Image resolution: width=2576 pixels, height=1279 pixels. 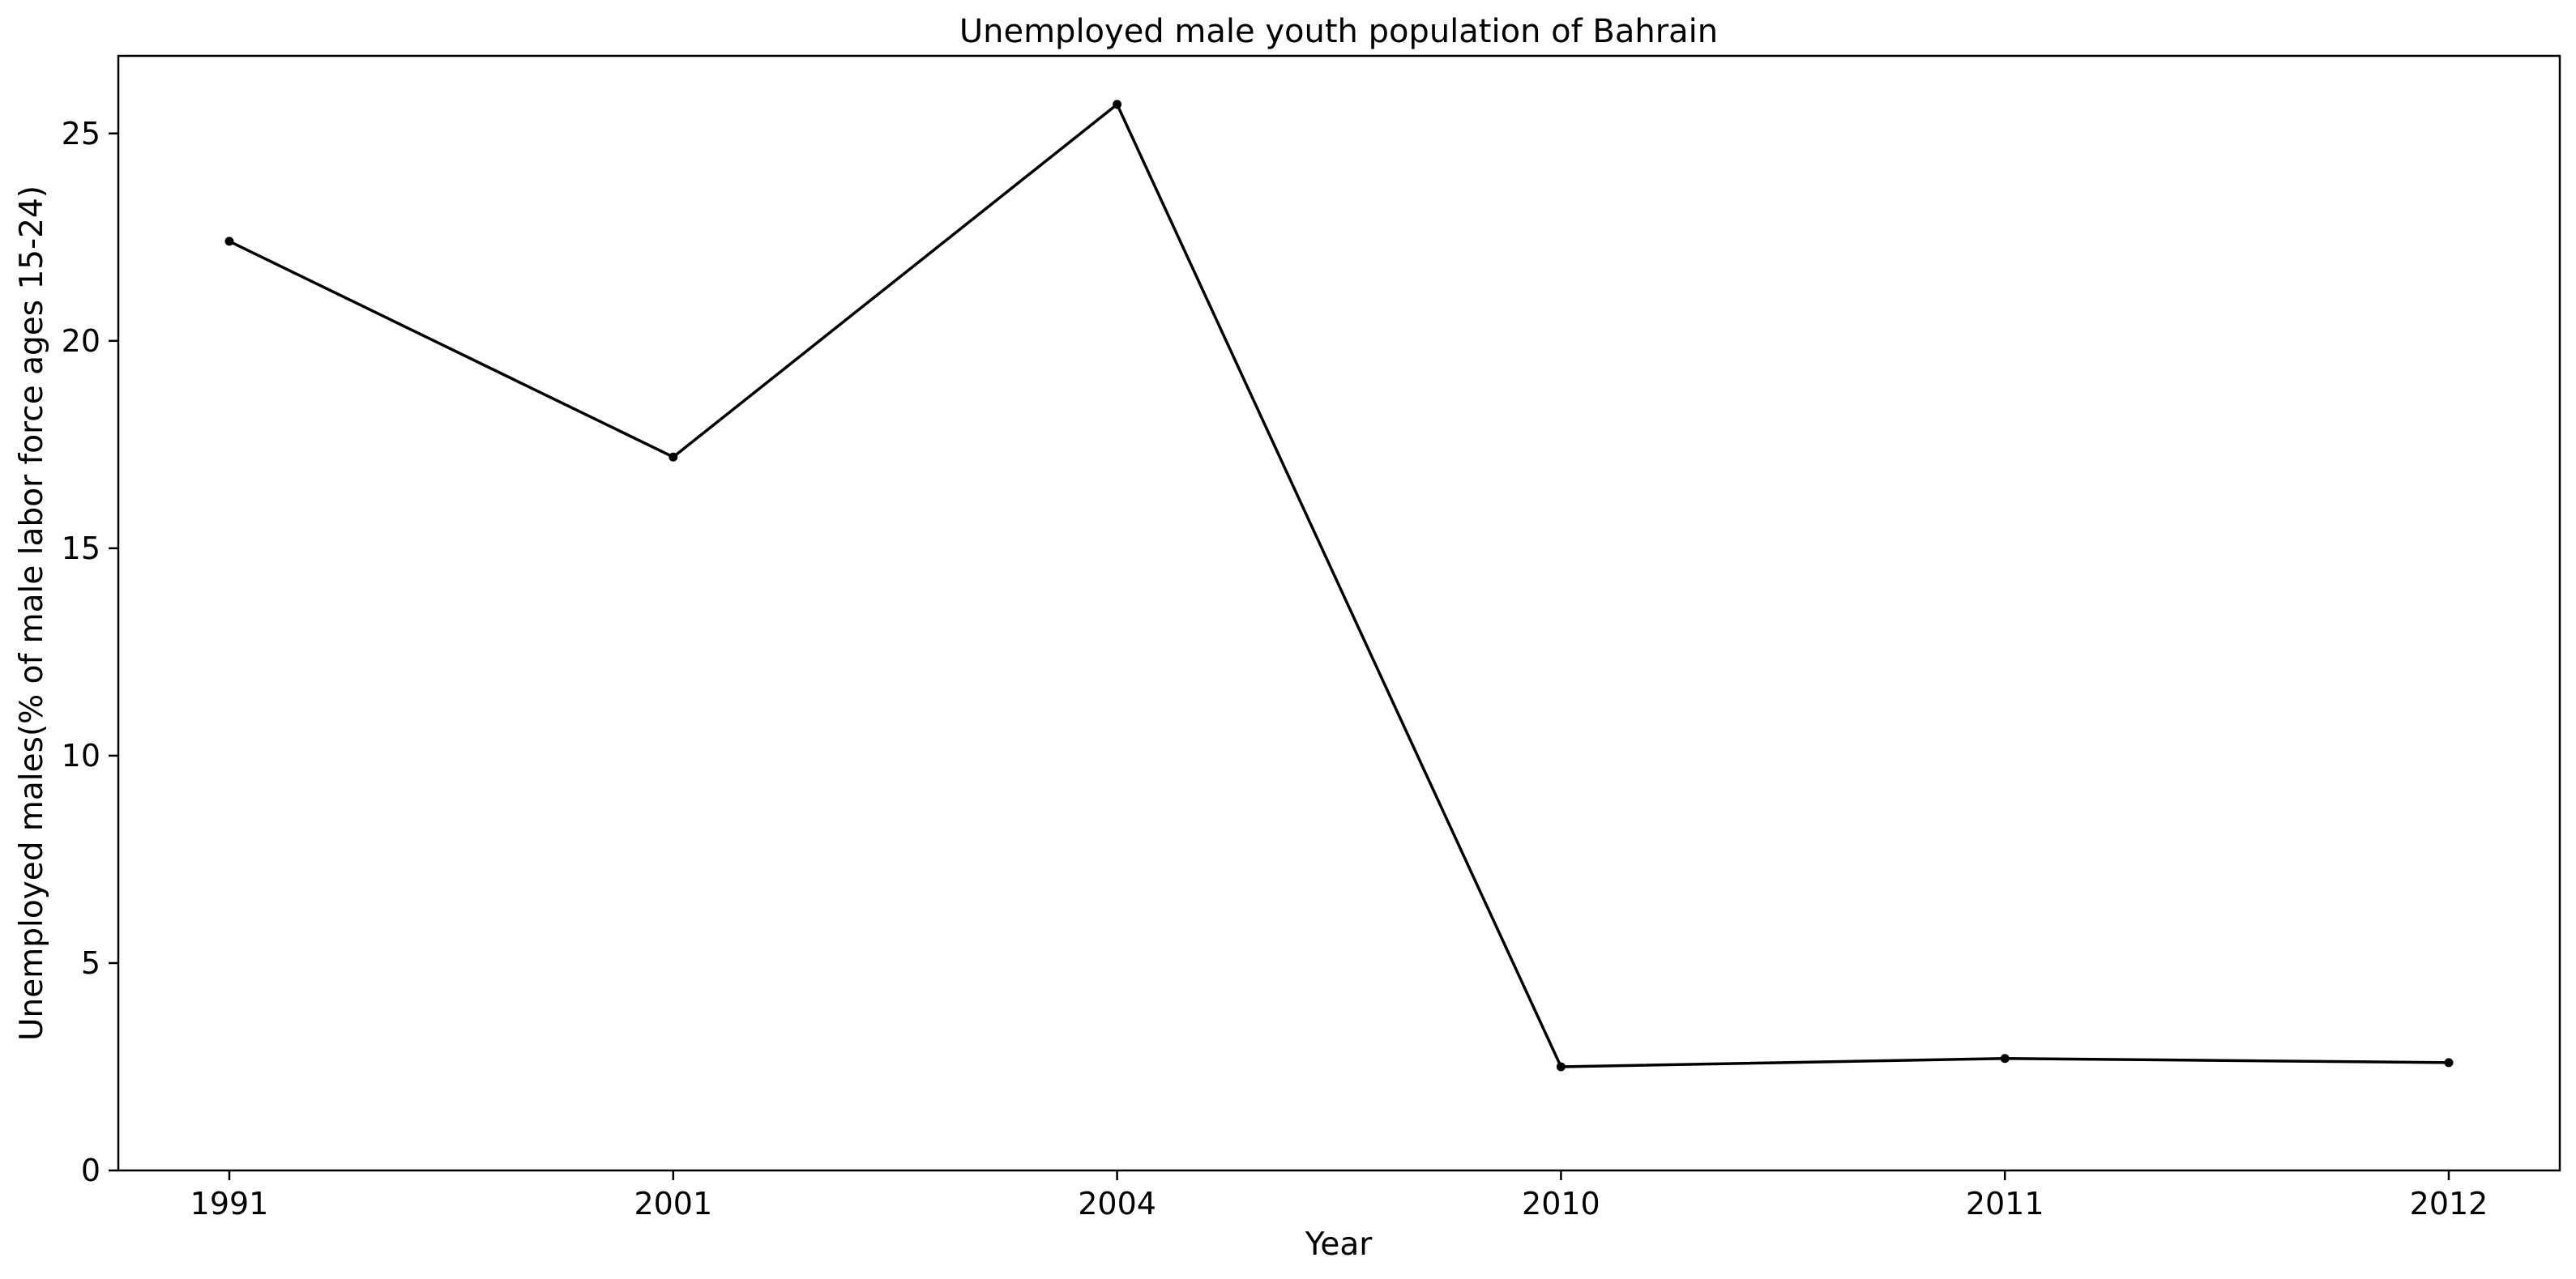 What do you see at coordinates (2449, 1203) in the screenshot?
I see `x-tick-label: 2012` at bounding box center [2449, 1203].